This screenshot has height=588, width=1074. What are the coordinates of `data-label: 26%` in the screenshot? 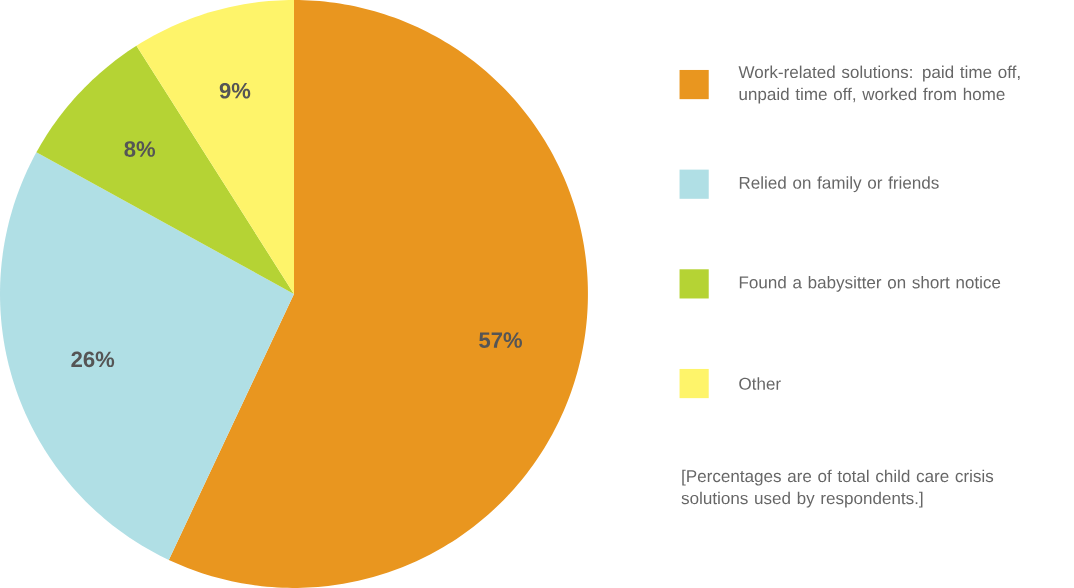 It's located at (93, 359).